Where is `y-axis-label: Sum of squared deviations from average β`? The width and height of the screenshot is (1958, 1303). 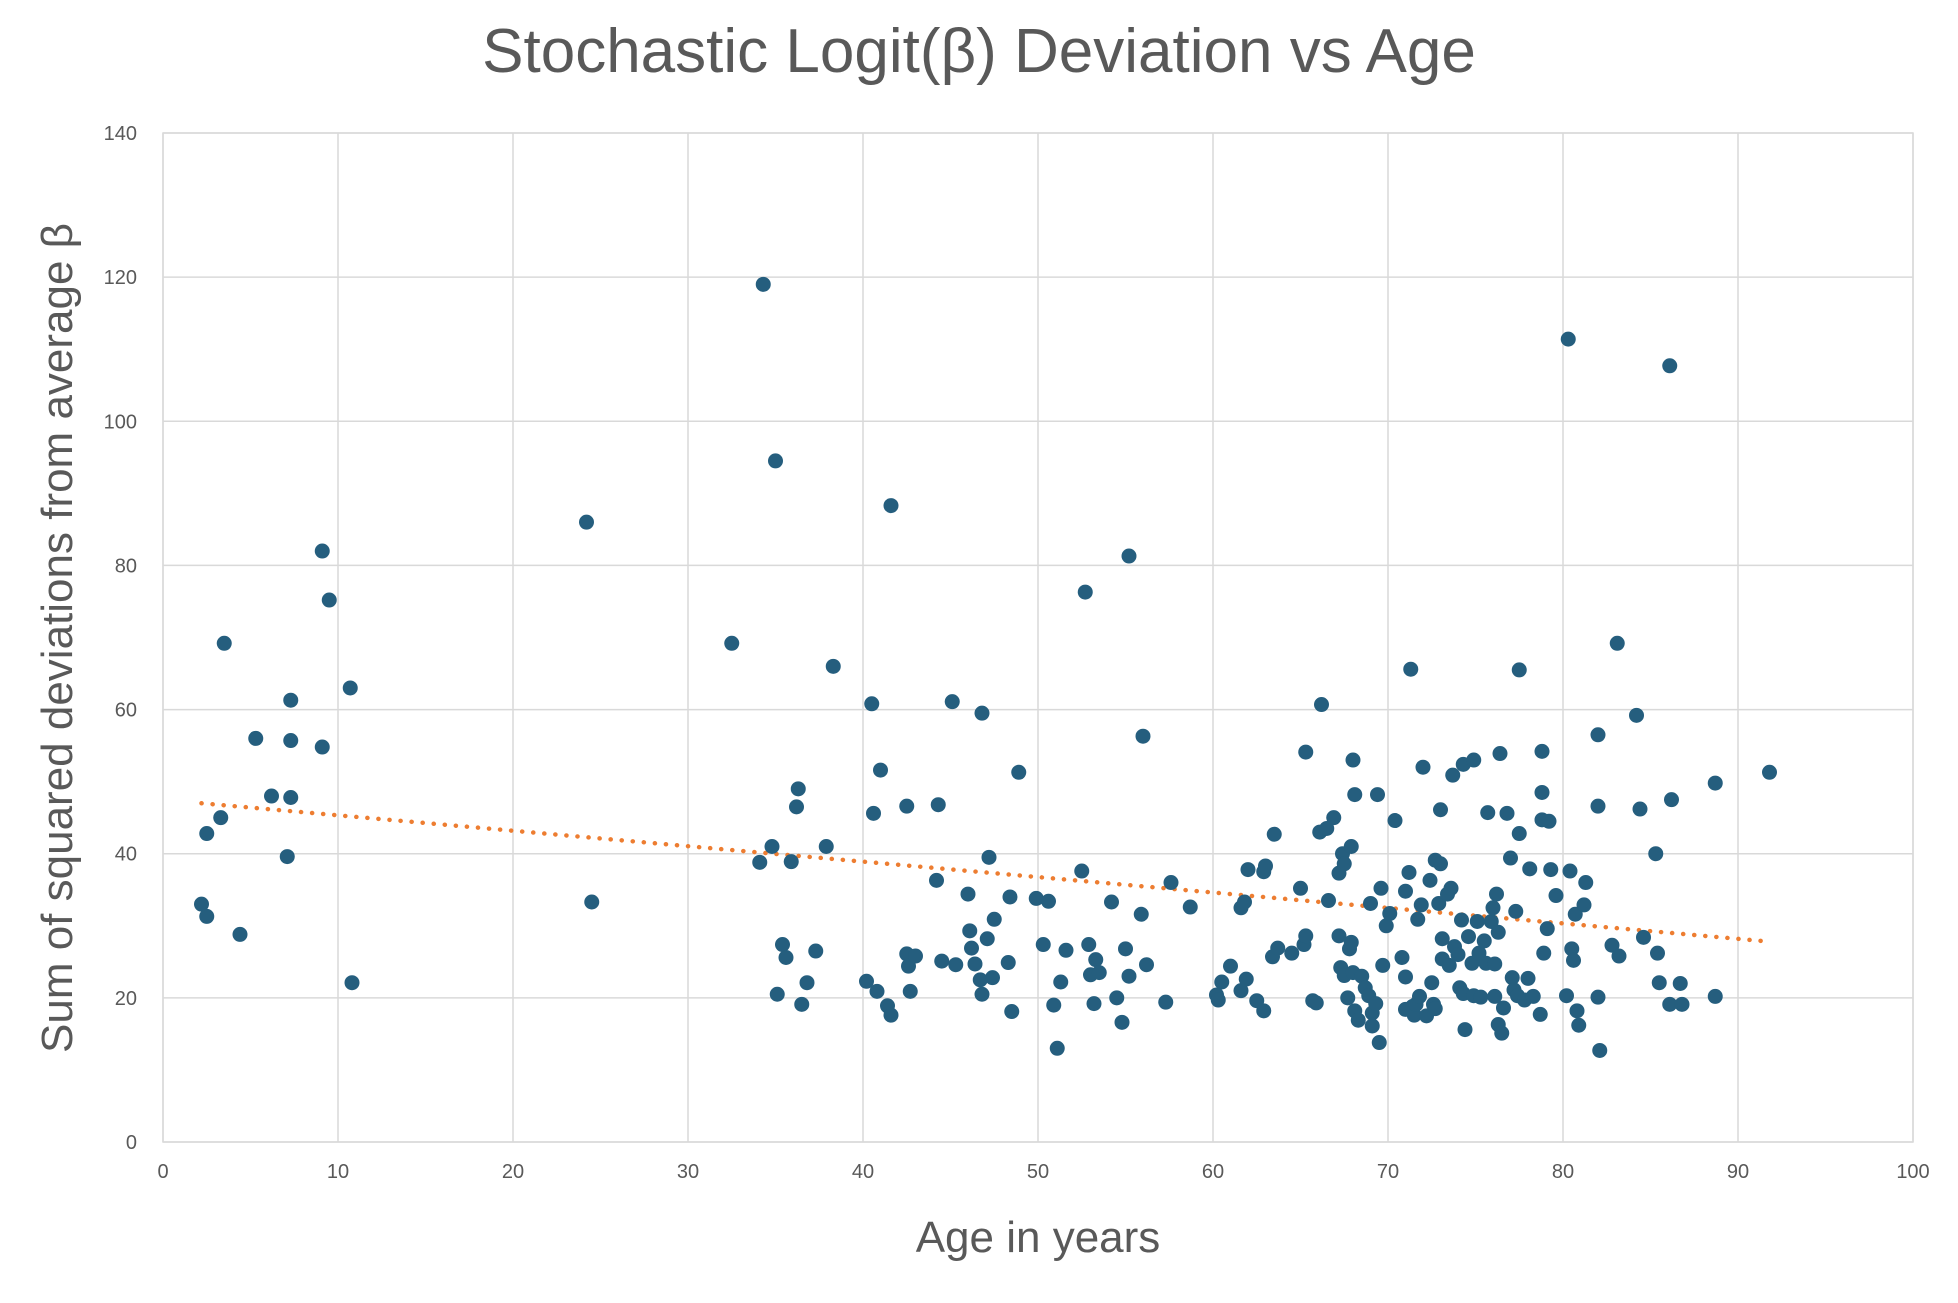 y-axis-label: Sum of squared deviations from average β is located at coordinates (57, 638).